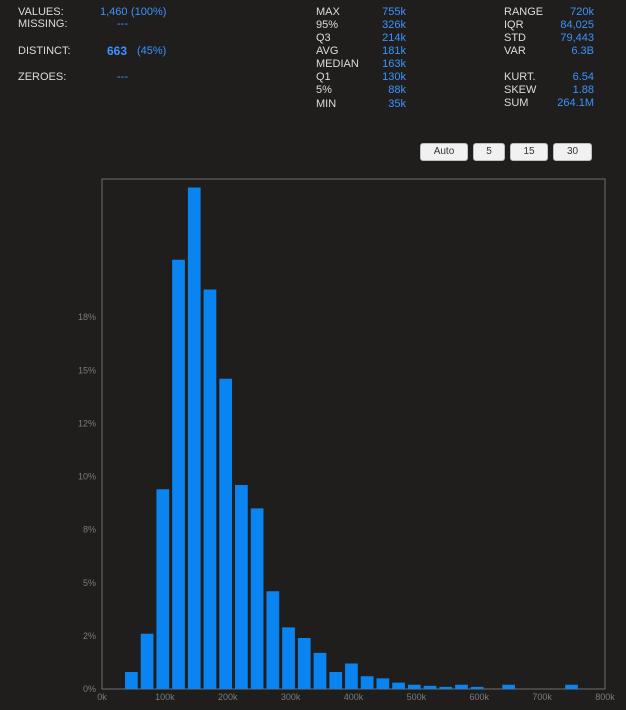  I want to click on stat-label-iqr: IQR, so click(514, 25).